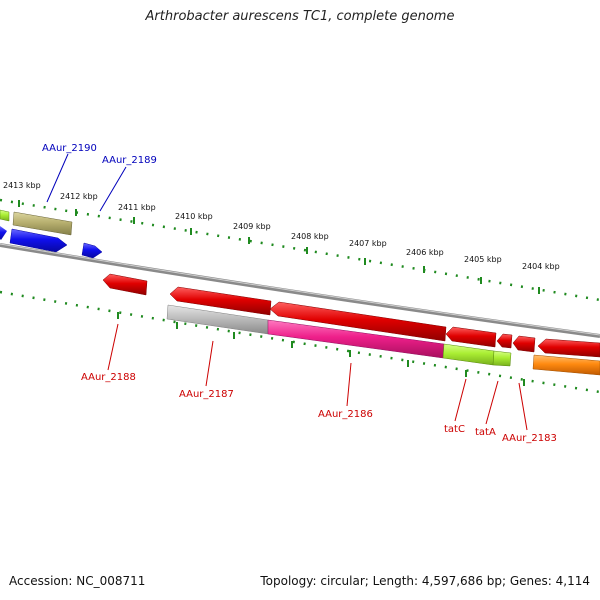  What do you see at coordinates (468, 354) in the screenshot?
I see `gene-tatc` at bounding box center [468, 354].